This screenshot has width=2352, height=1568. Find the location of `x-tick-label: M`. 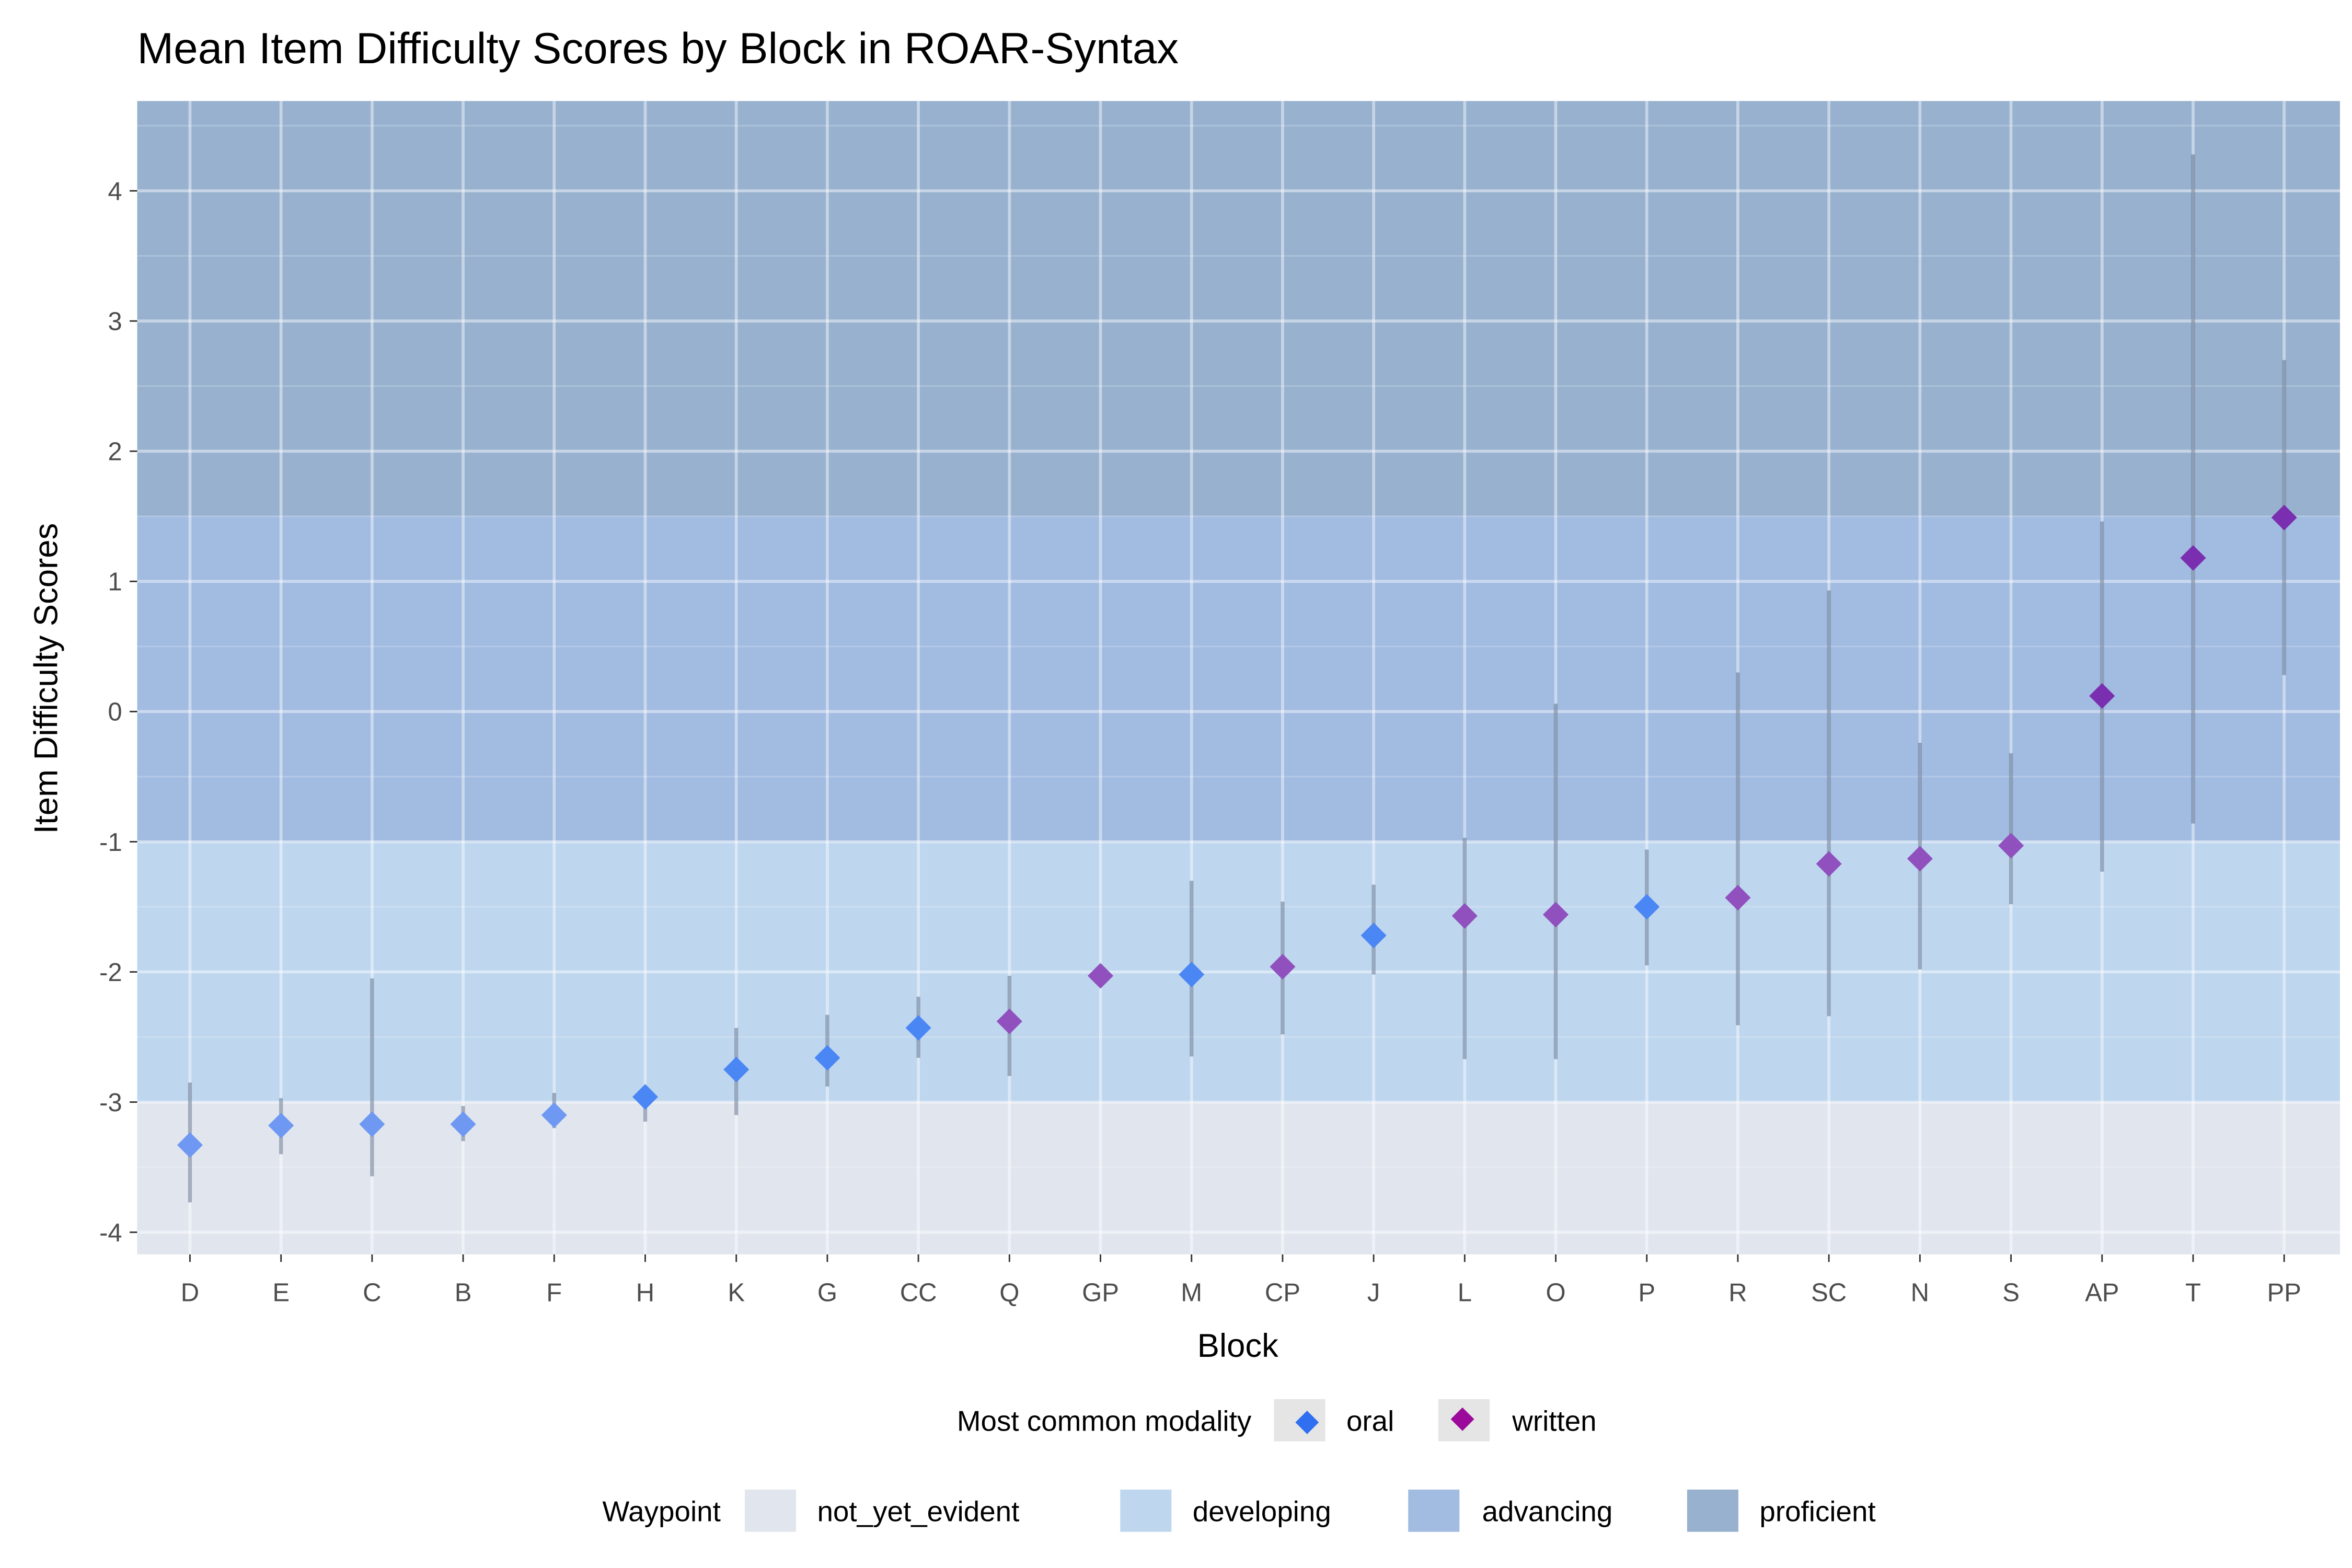

x-tick-label: M is located at coordinates (1191, 1292).